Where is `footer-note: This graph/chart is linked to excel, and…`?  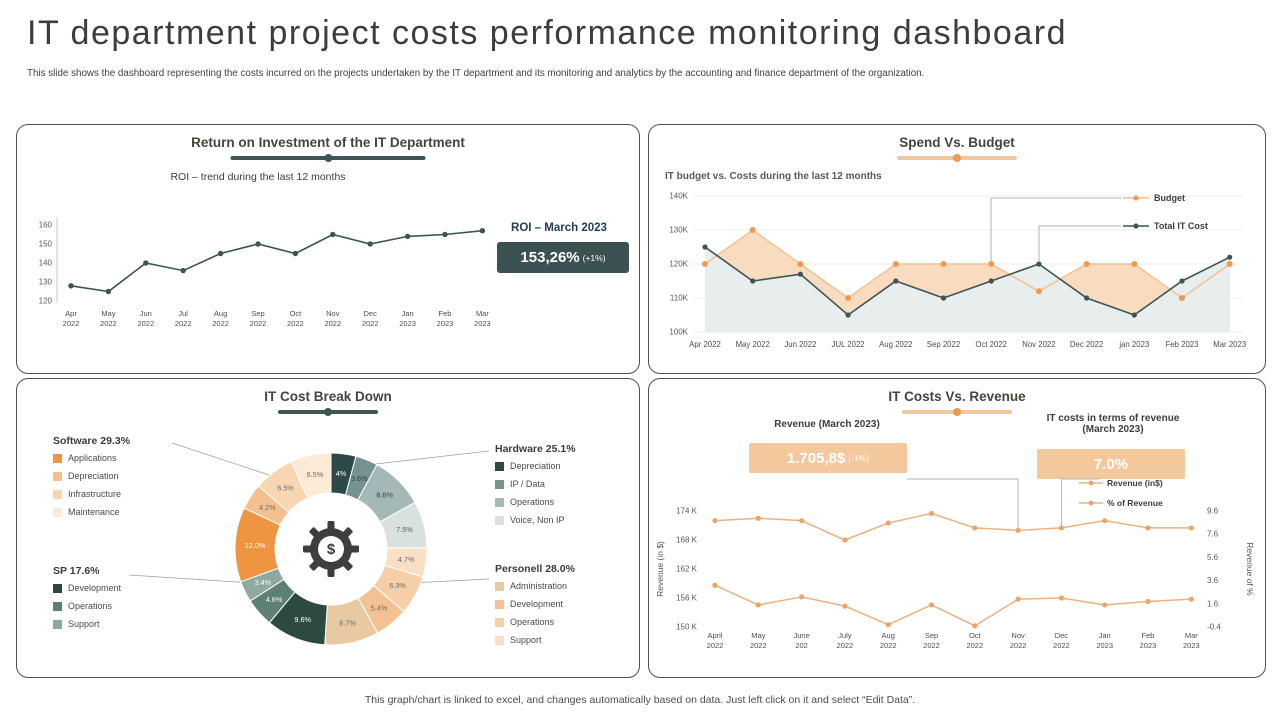
footer-note: This graph/chart is linked to excel, and… is located at coordinates (640, 700).